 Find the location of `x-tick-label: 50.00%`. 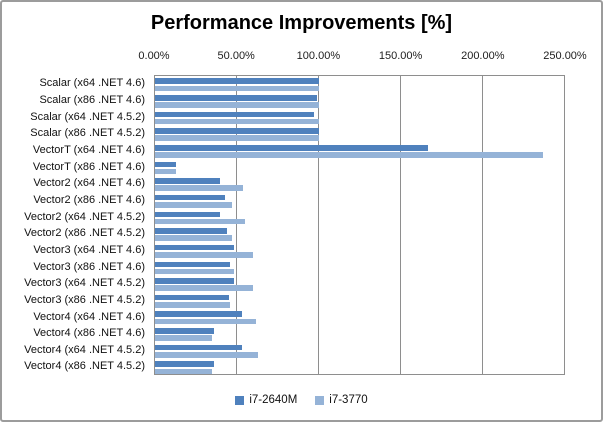

x-tick-label: 50.00% is located at coordinates (236, 56).